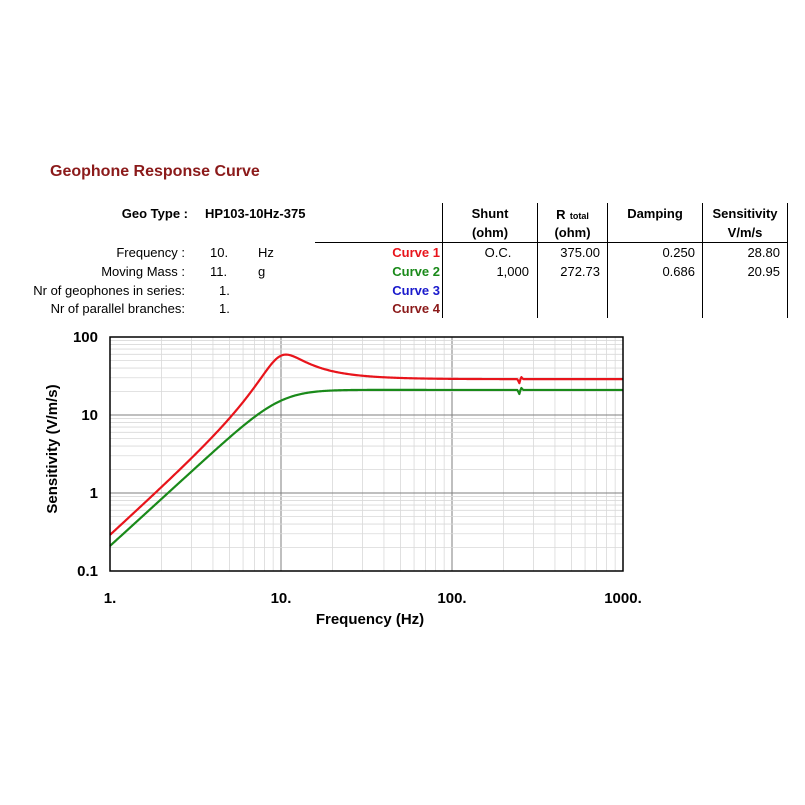 This screenshot has width=805, height=805. What do you see at coordinates (281, 598) in the screenshot?
I see `x-tick-label: 10.` at bounding box center [281, 598].